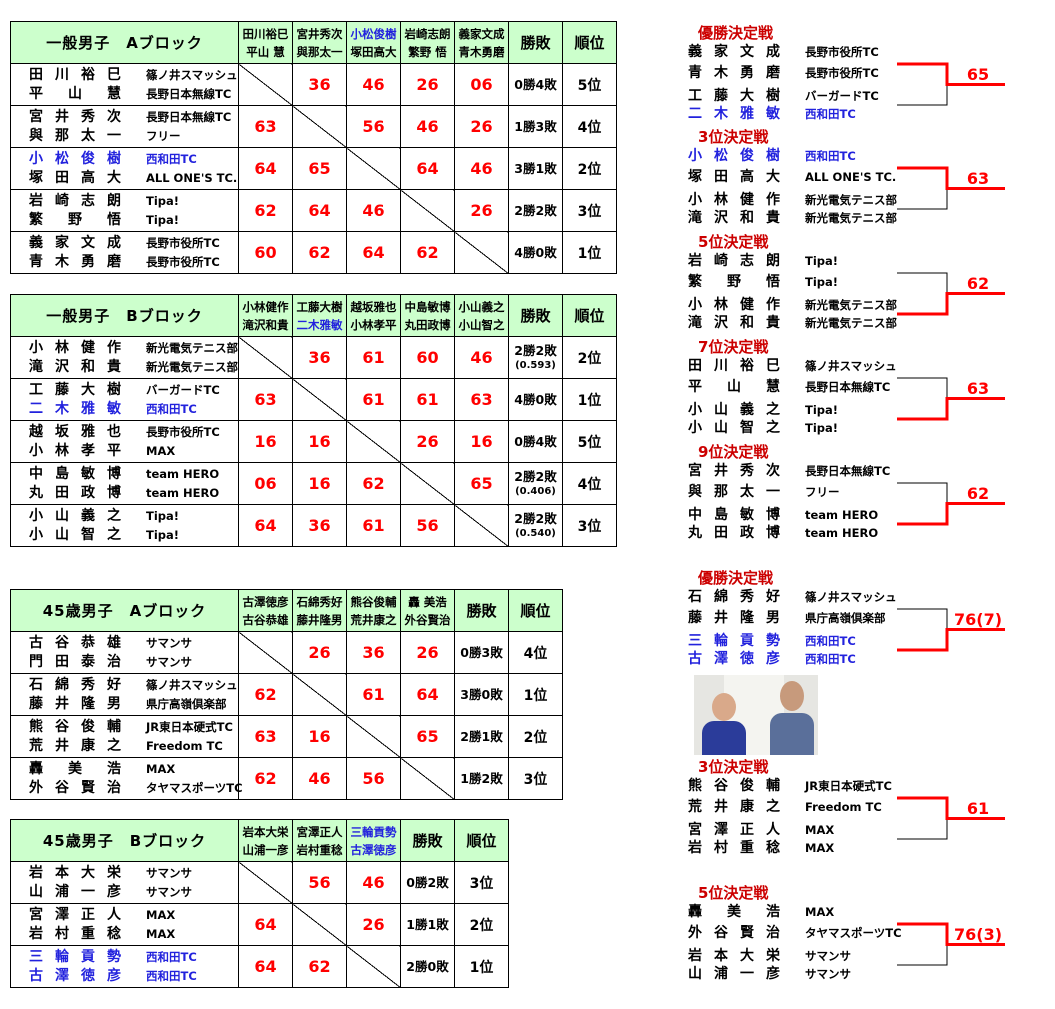 This screenshot has height=1009, width=1055. What do you see at coordinates (535, 399) in the screenshot?
I see `winloss-cell: 4勝0敗` at bounding box center [535, 399].